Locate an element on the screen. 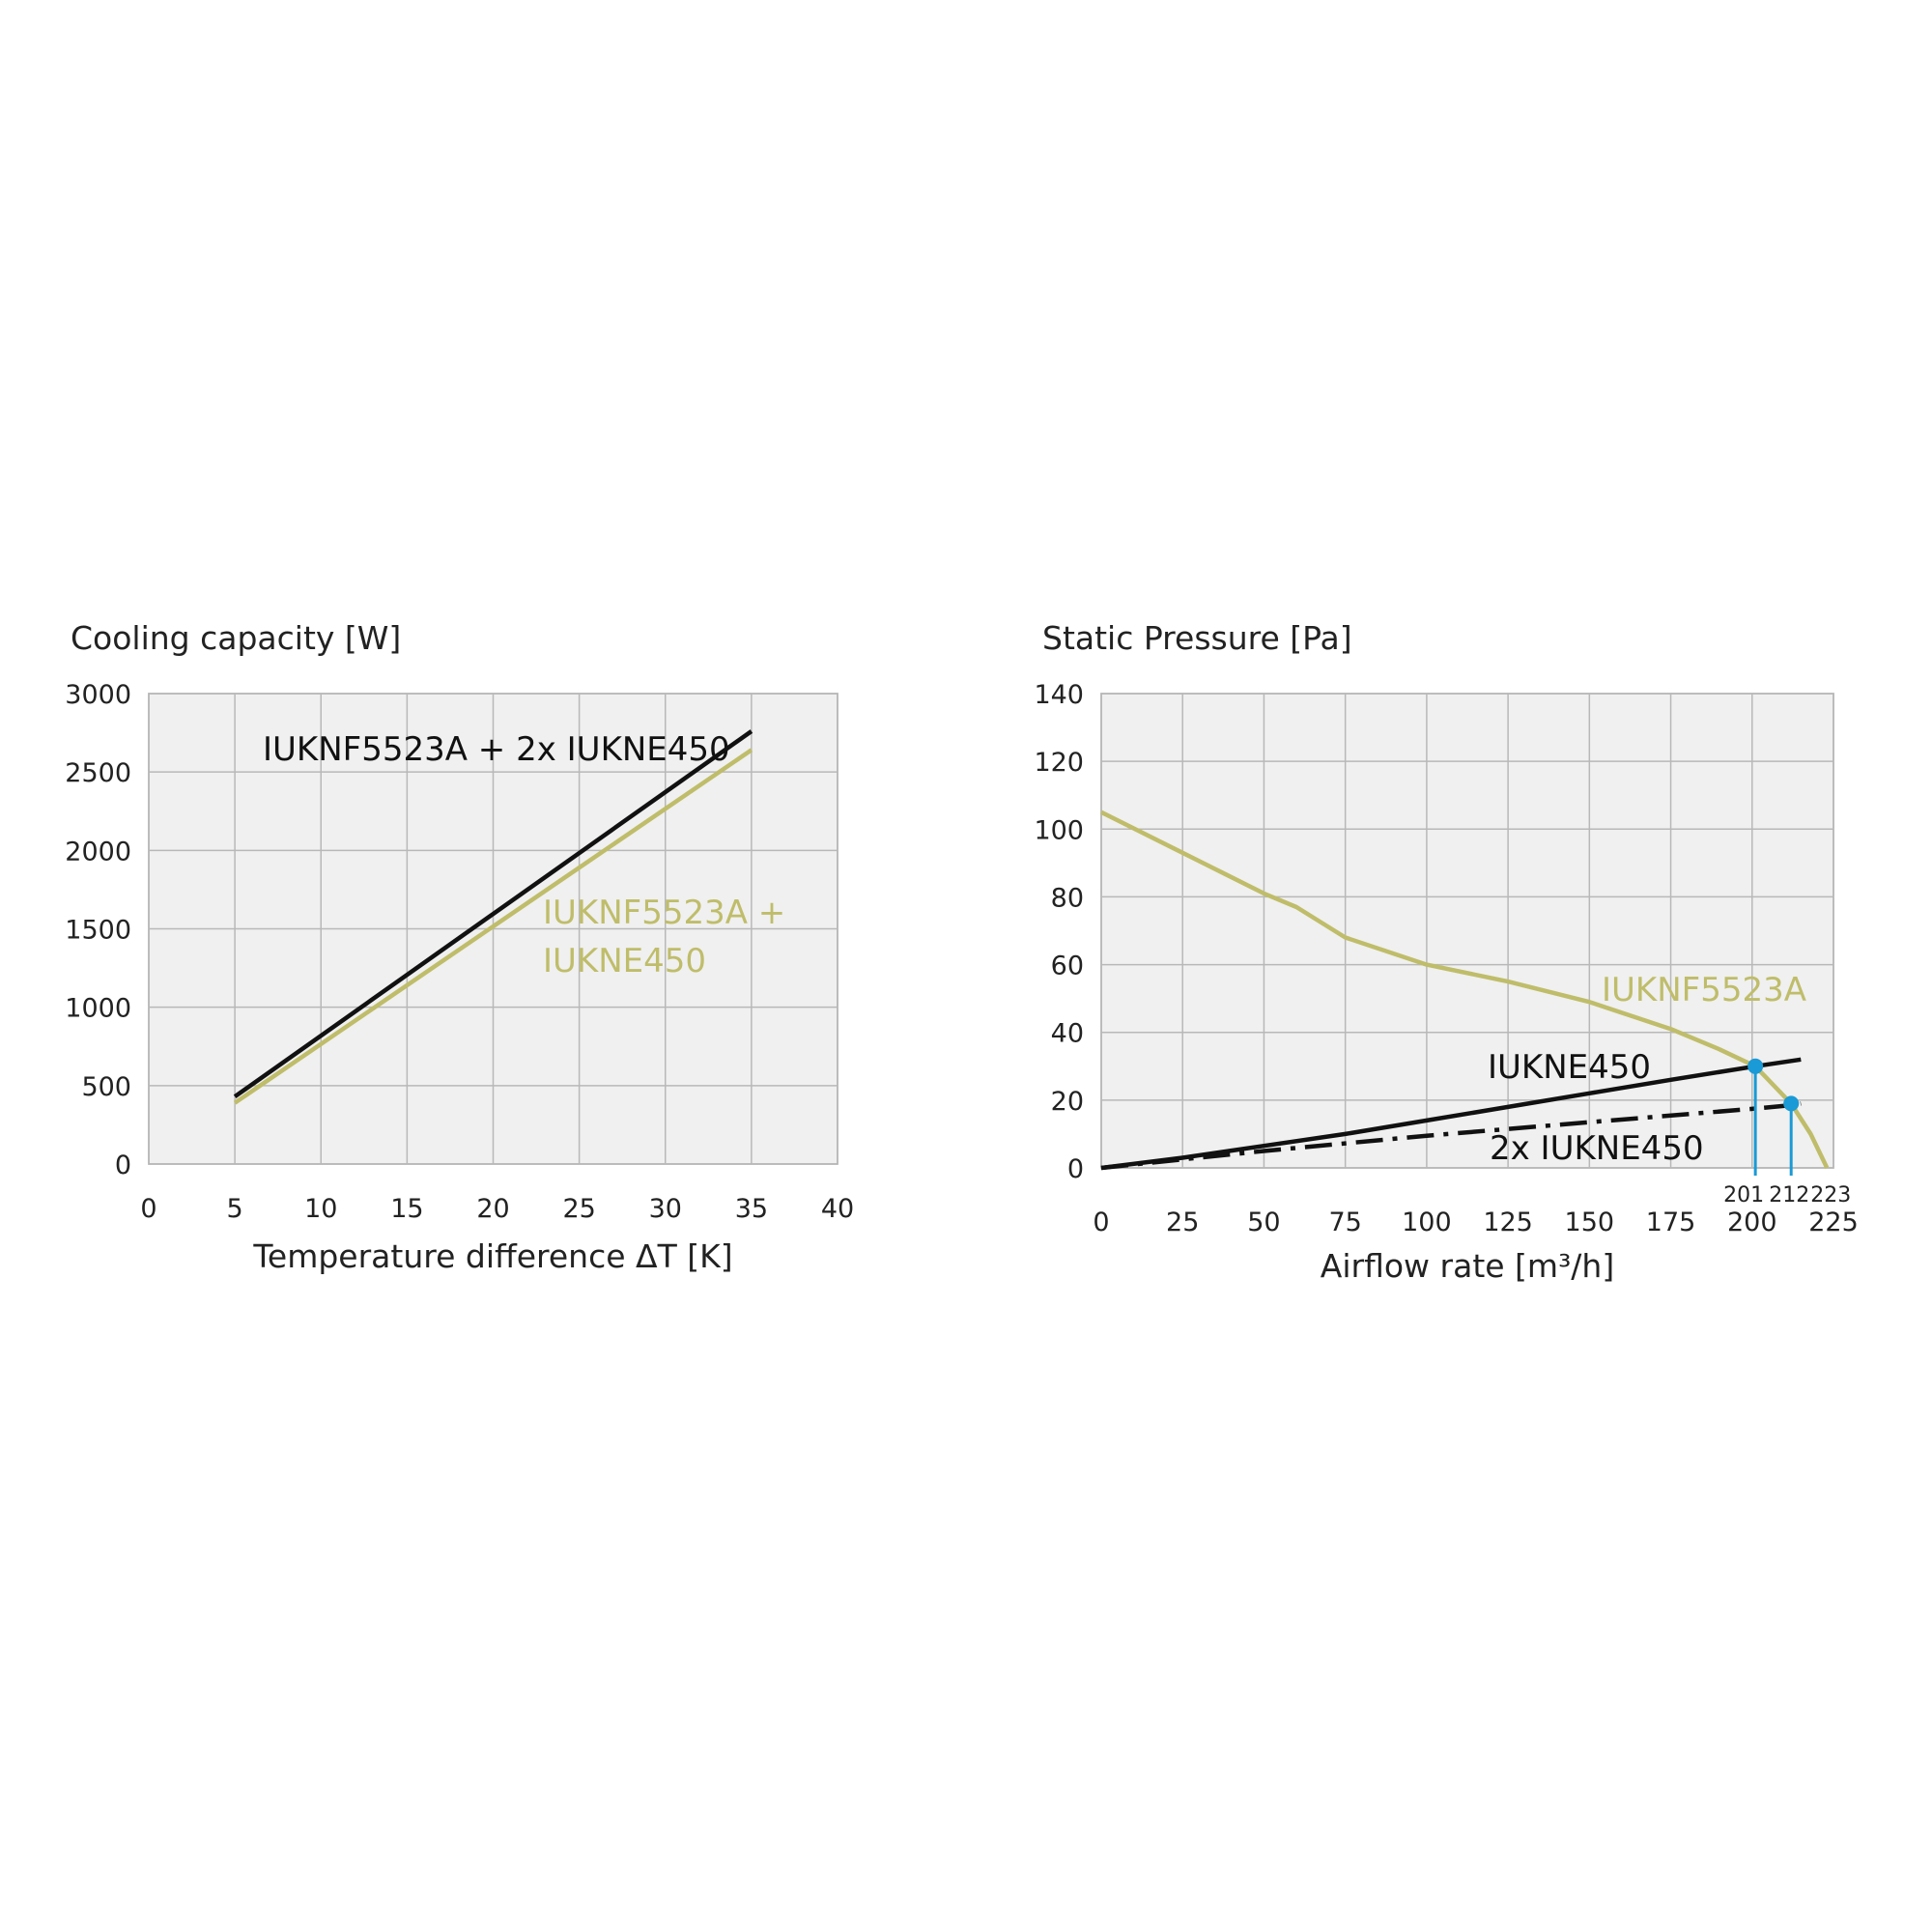 The height and width of the screenshot is (1932, 1932). y-tick-label: 1500 is located at coordinates (98, 931).